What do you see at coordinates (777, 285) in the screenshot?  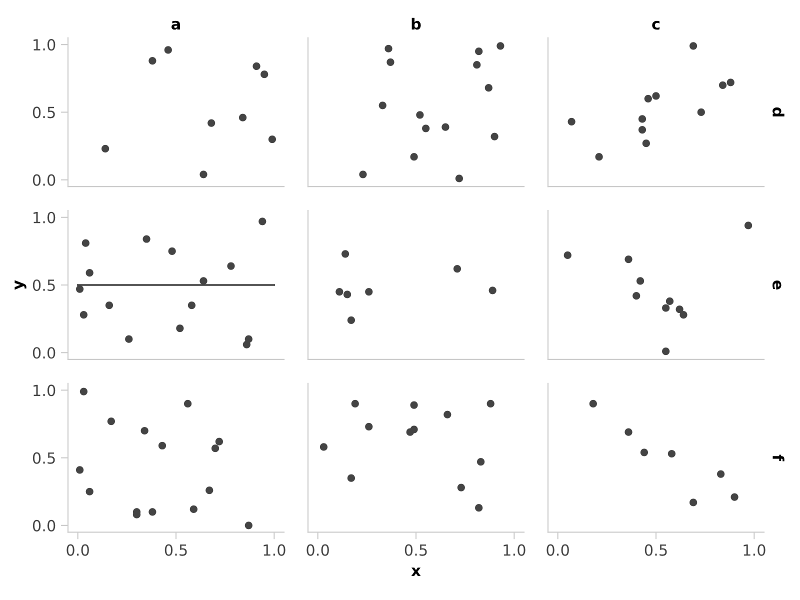 I see `text: e` at bounding box center [777, 285].